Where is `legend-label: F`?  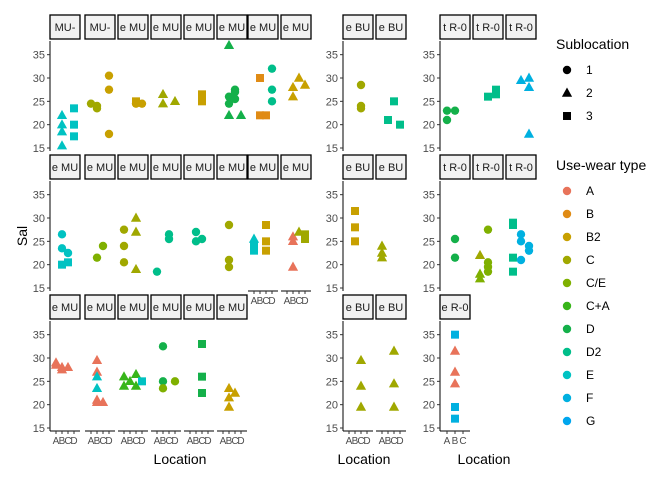
legend-label: F is located at coordinates (589, 398).